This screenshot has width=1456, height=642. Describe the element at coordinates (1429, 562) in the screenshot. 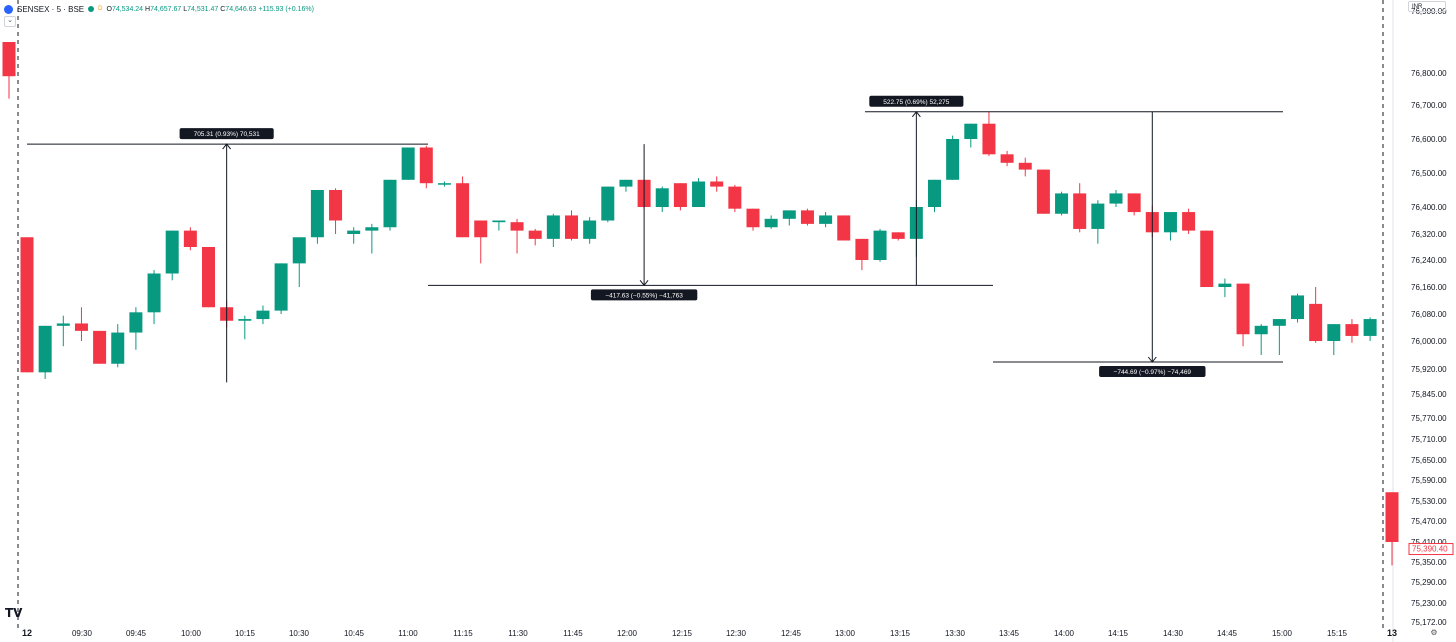

I see `price-tick-label: 75,350.00` at that location.